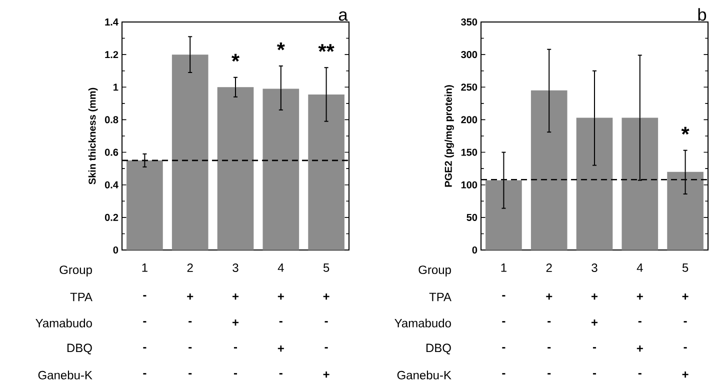 The height and width of the screenshot is (386, 709). What do you see at coordinates (111, 22) in the screenshot?
I see `y-tick-label: 1.4` at bounding box center [111, 22].